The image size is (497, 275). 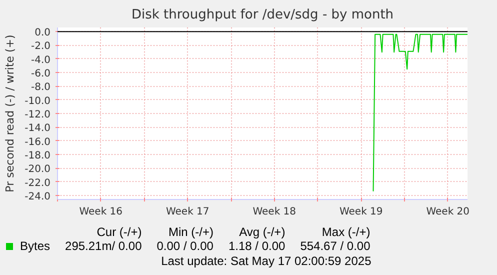 I want to click on y-tick-label: -2.0, so click(x=40, y=46).